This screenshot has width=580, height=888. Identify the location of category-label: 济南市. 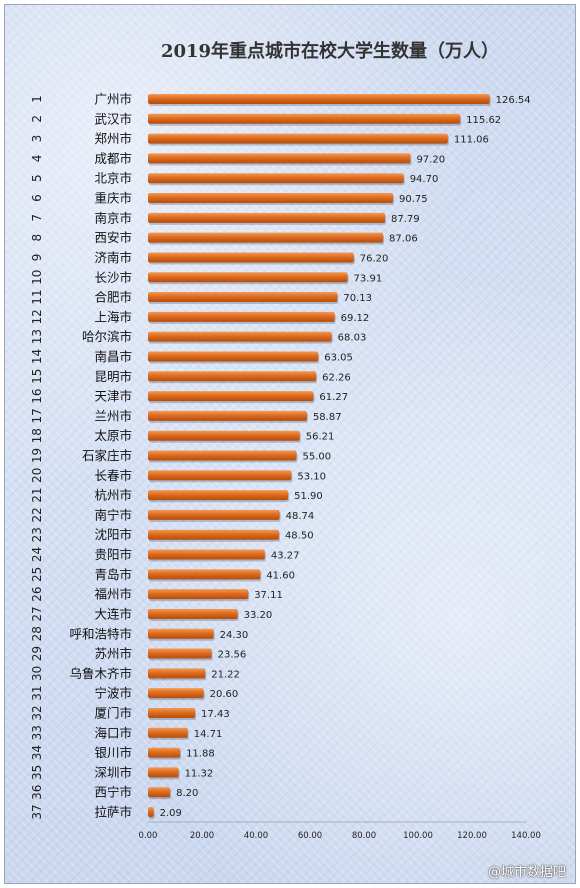
(113, 257).